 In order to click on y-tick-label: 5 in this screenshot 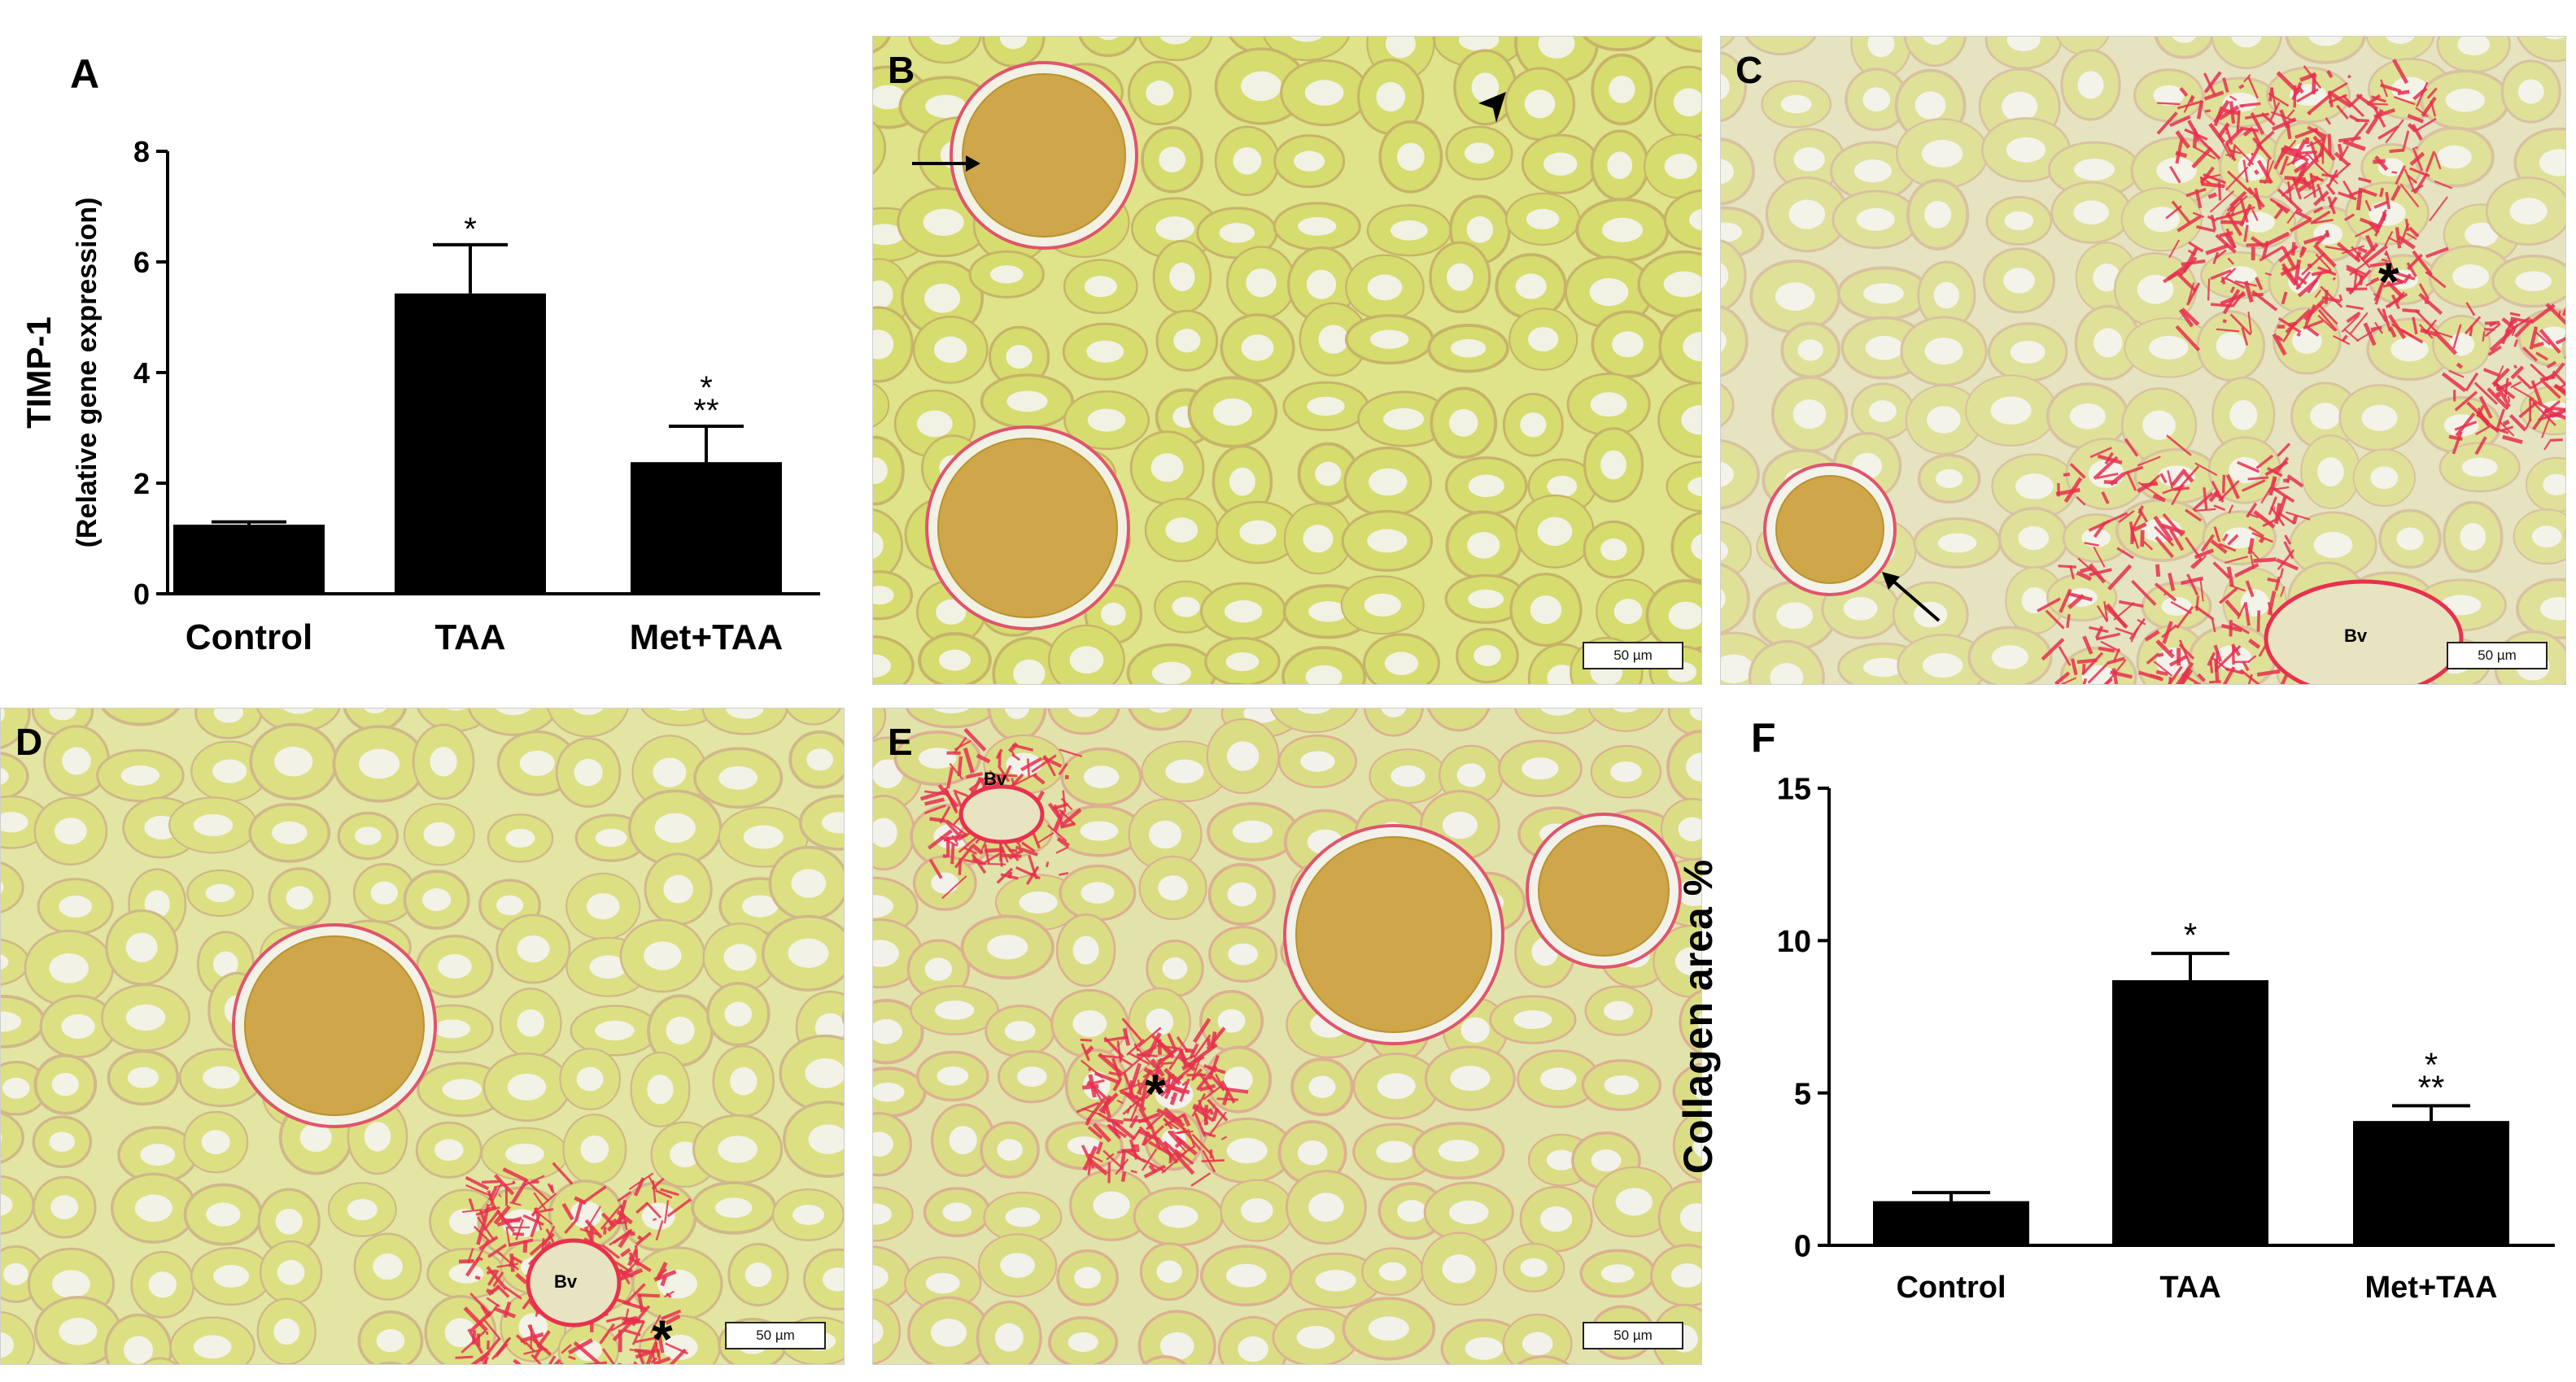, I will do `click(1802, 1094)`.